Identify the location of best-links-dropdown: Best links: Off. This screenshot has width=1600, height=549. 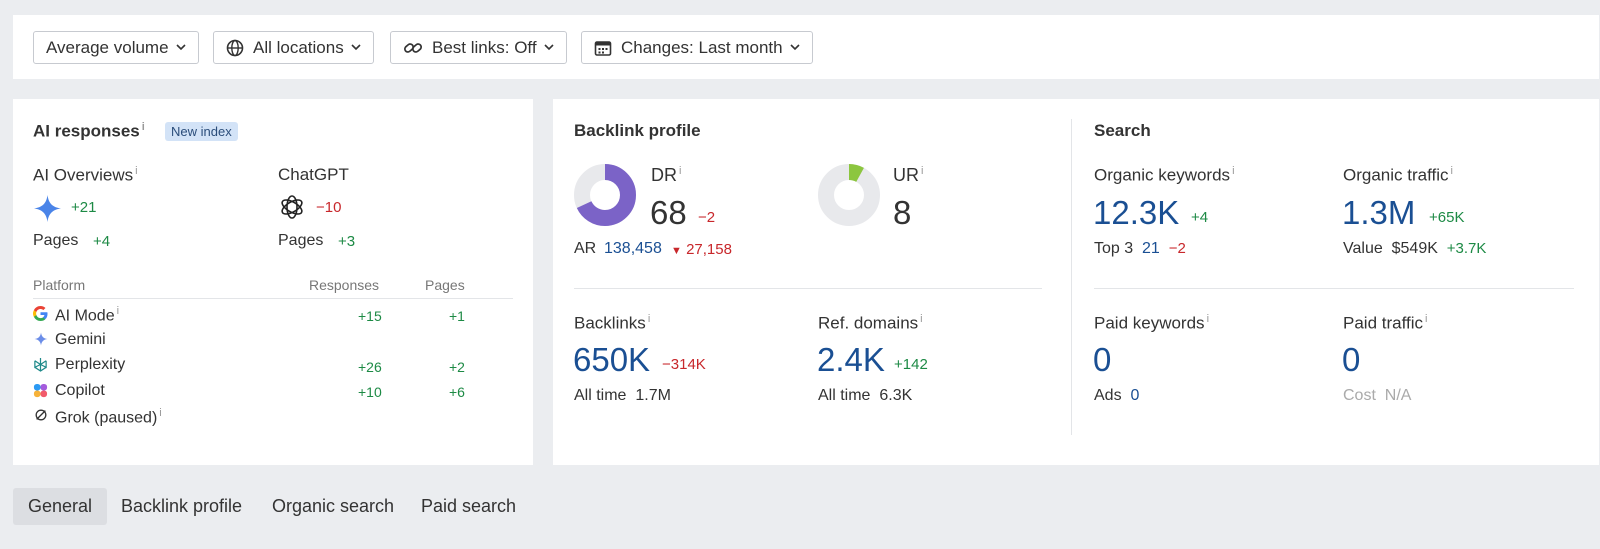
(478, 47).